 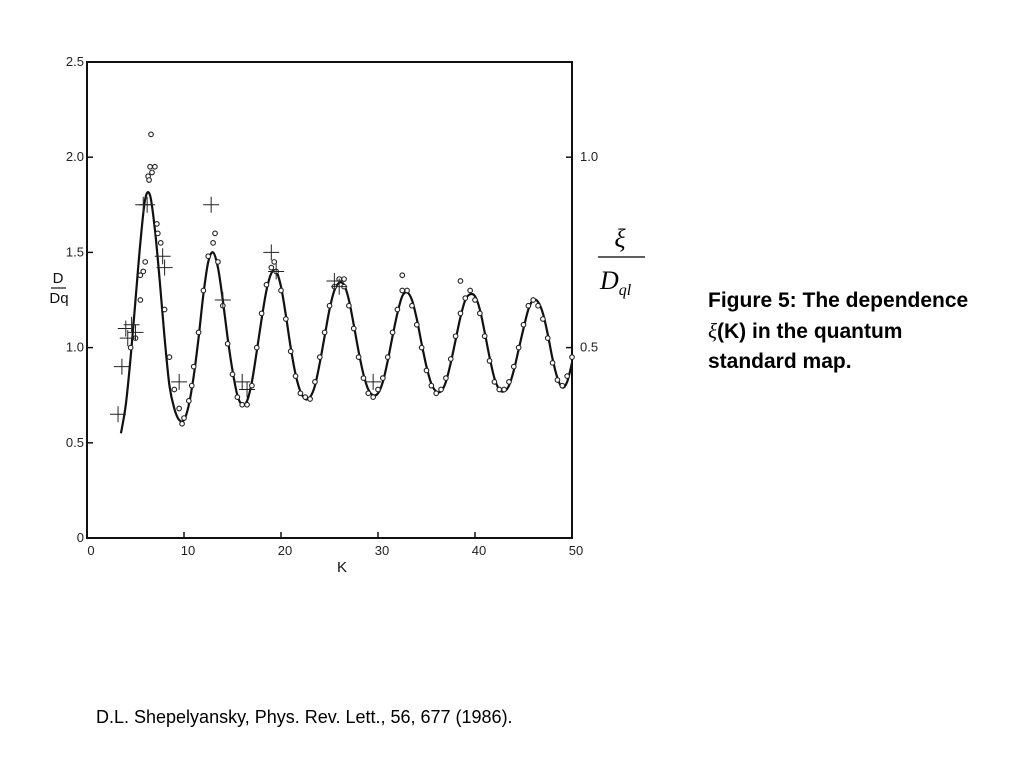 I want to click on y-tick-label: 0.5, so click(x=75, y=442).